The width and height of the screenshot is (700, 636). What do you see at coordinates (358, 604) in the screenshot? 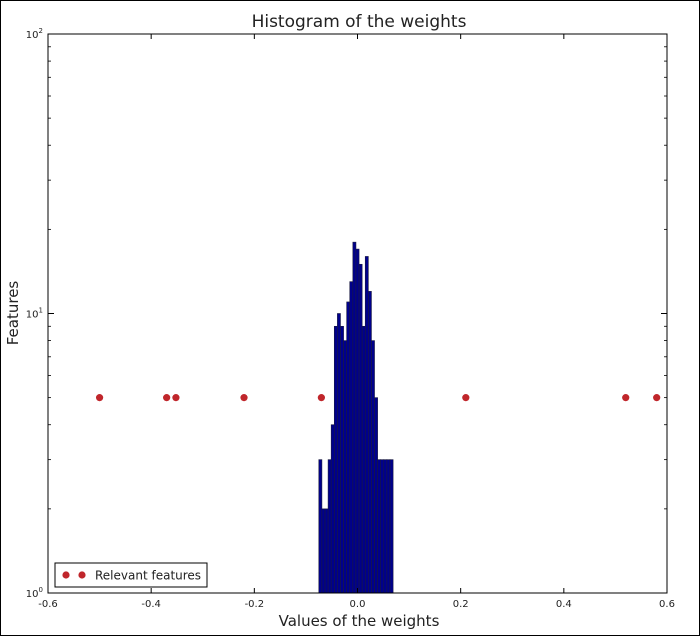
I see `x-tick-label: 0.0` at bounding box center [358, 604].